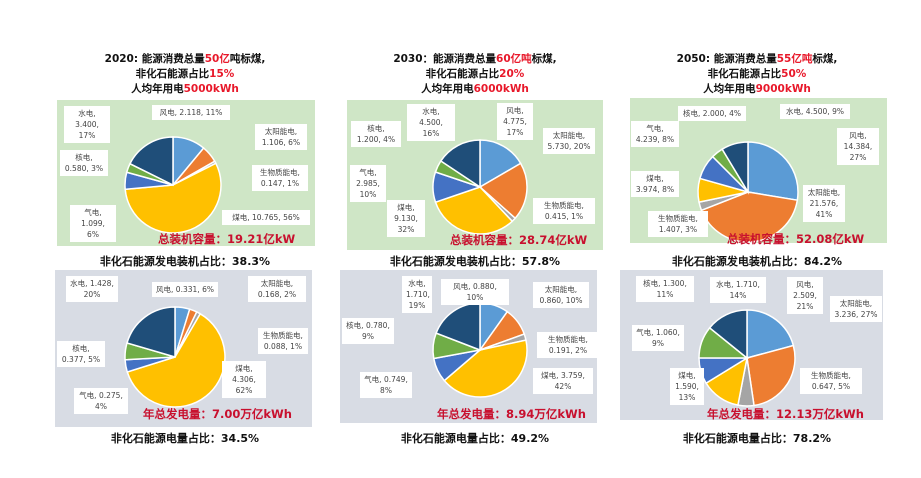  Describe the element at coordinates (562, 350) in the screenshot. I see `slice-value: 0.191` at that location.